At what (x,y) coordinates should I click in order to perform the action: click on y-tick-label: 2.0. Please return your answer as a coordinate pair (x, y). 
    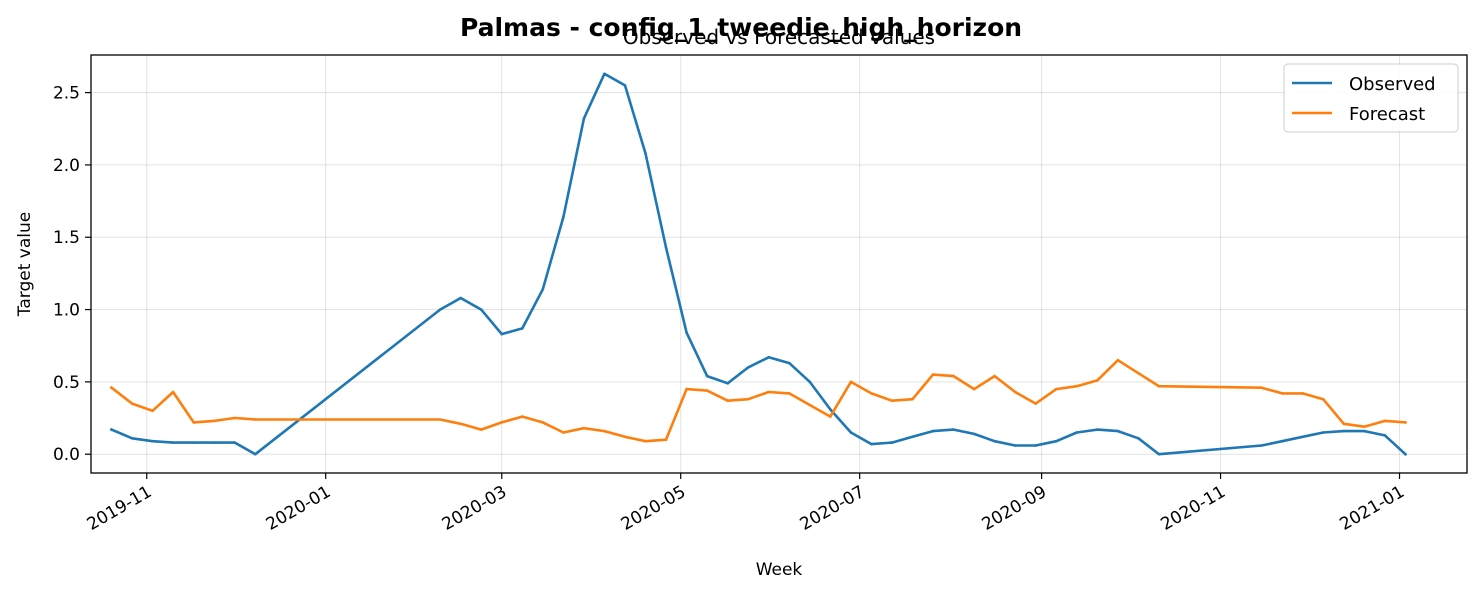
    Looking at the image, I should click on (66, 166).